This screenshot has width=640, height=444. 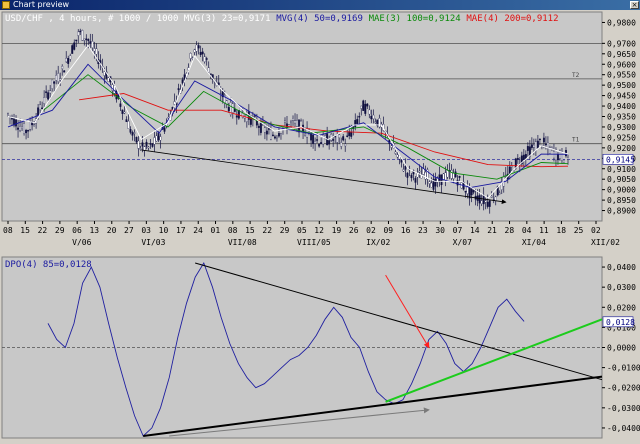 What do you see at coordinates (534, 242) in the screenshot?
I see `month-label: XI/04` at bounding box center [534, 242].